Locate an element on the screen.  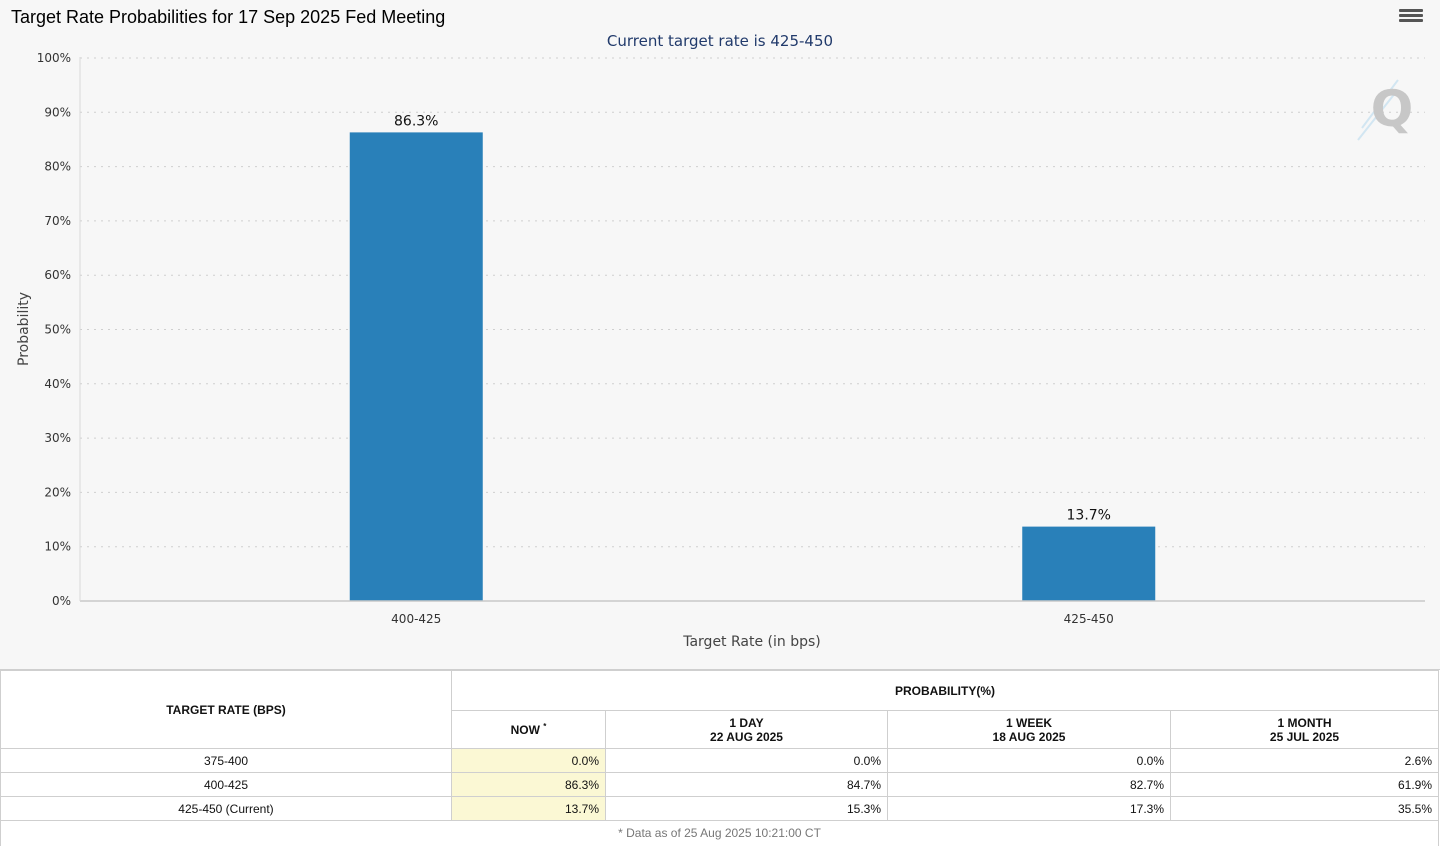
header-1-day: 1 DAY 22 AUG 2025 is located at coordinates (746, 729).